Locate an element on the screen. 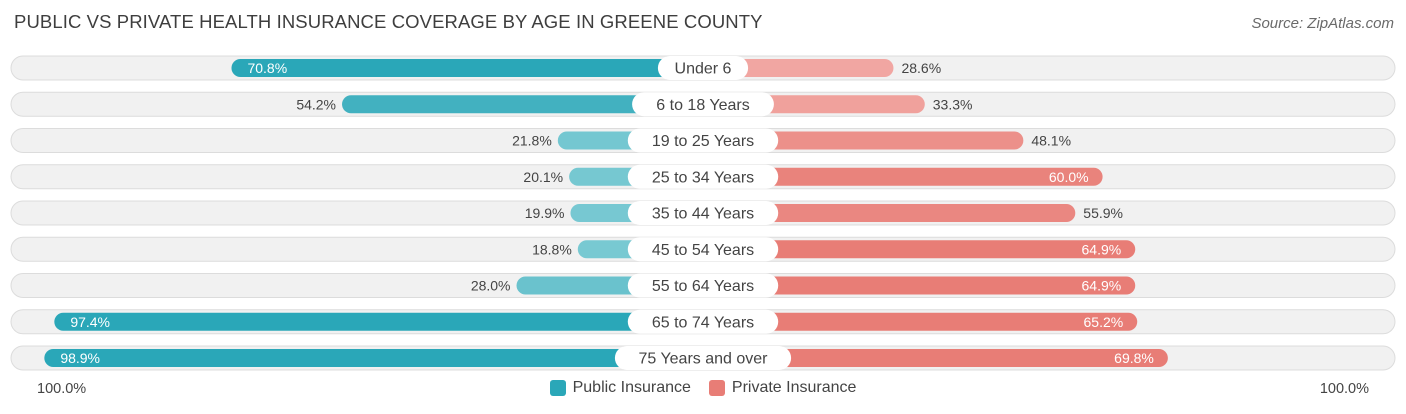  public-value-label: 98.9% is located at coordinates (80, 358).